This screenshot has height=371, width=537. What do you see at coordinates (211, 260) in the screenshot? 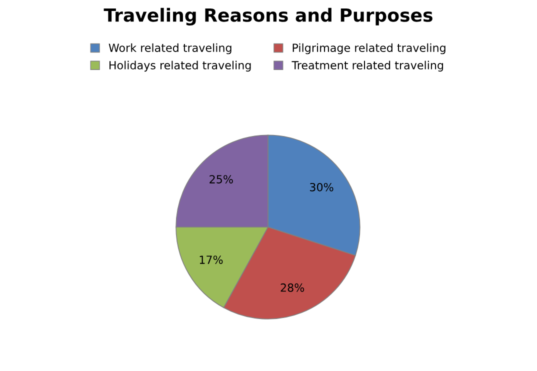
I see `data-label: 17%` at bounding box center [211, 260].